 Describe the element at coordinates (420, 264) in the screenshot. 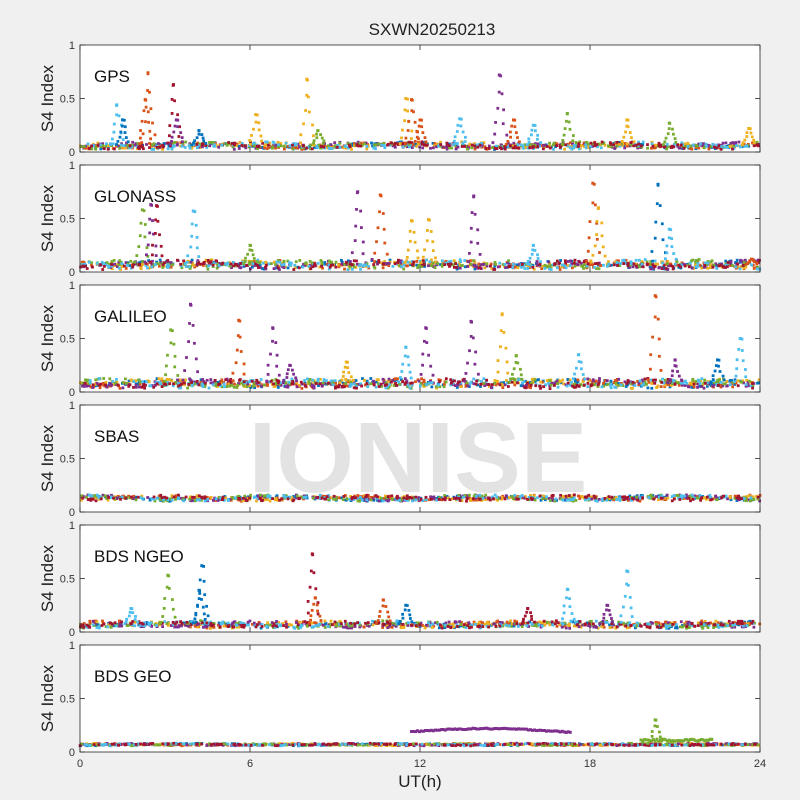

I see `baseline-points` at that location.